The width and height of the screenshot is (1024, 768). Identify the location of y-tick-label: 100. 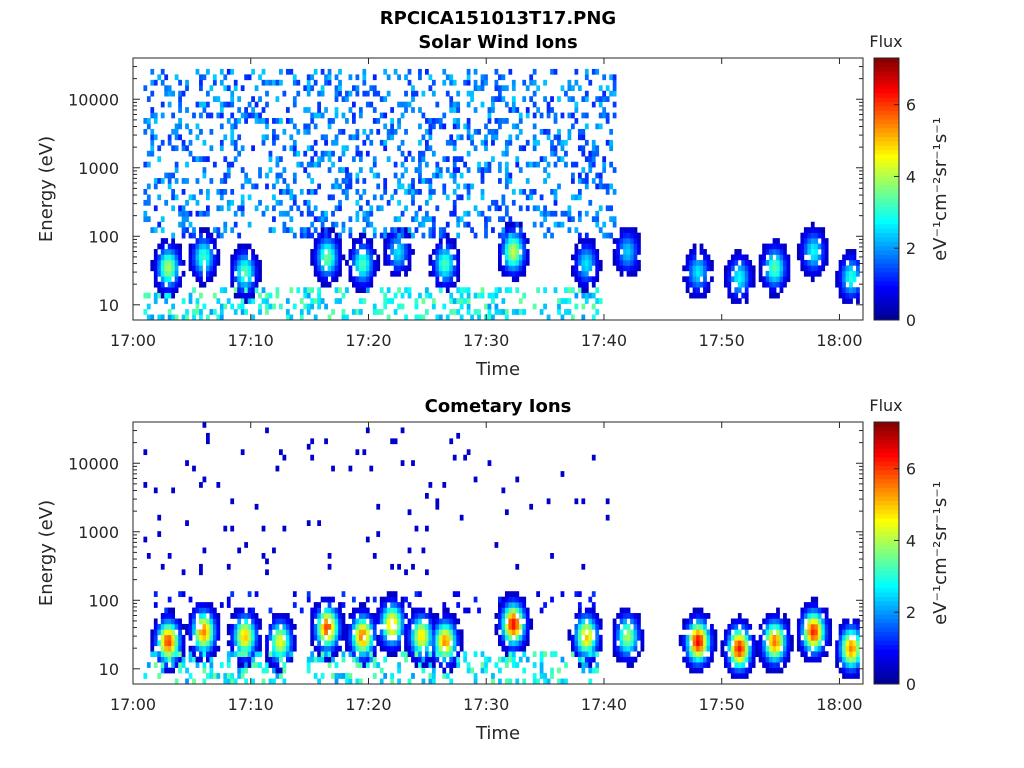
(103, 236).